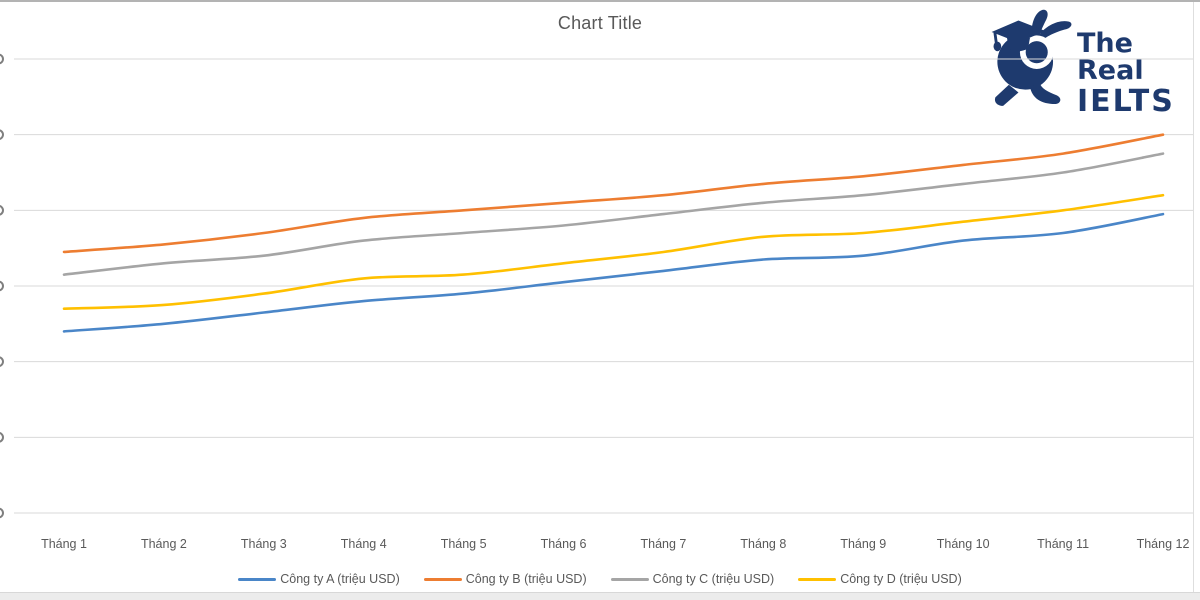 The width and height of the screenshot is (1200, 600). I want to click on x-axis-label: Tháng 9, so click(863, 544).